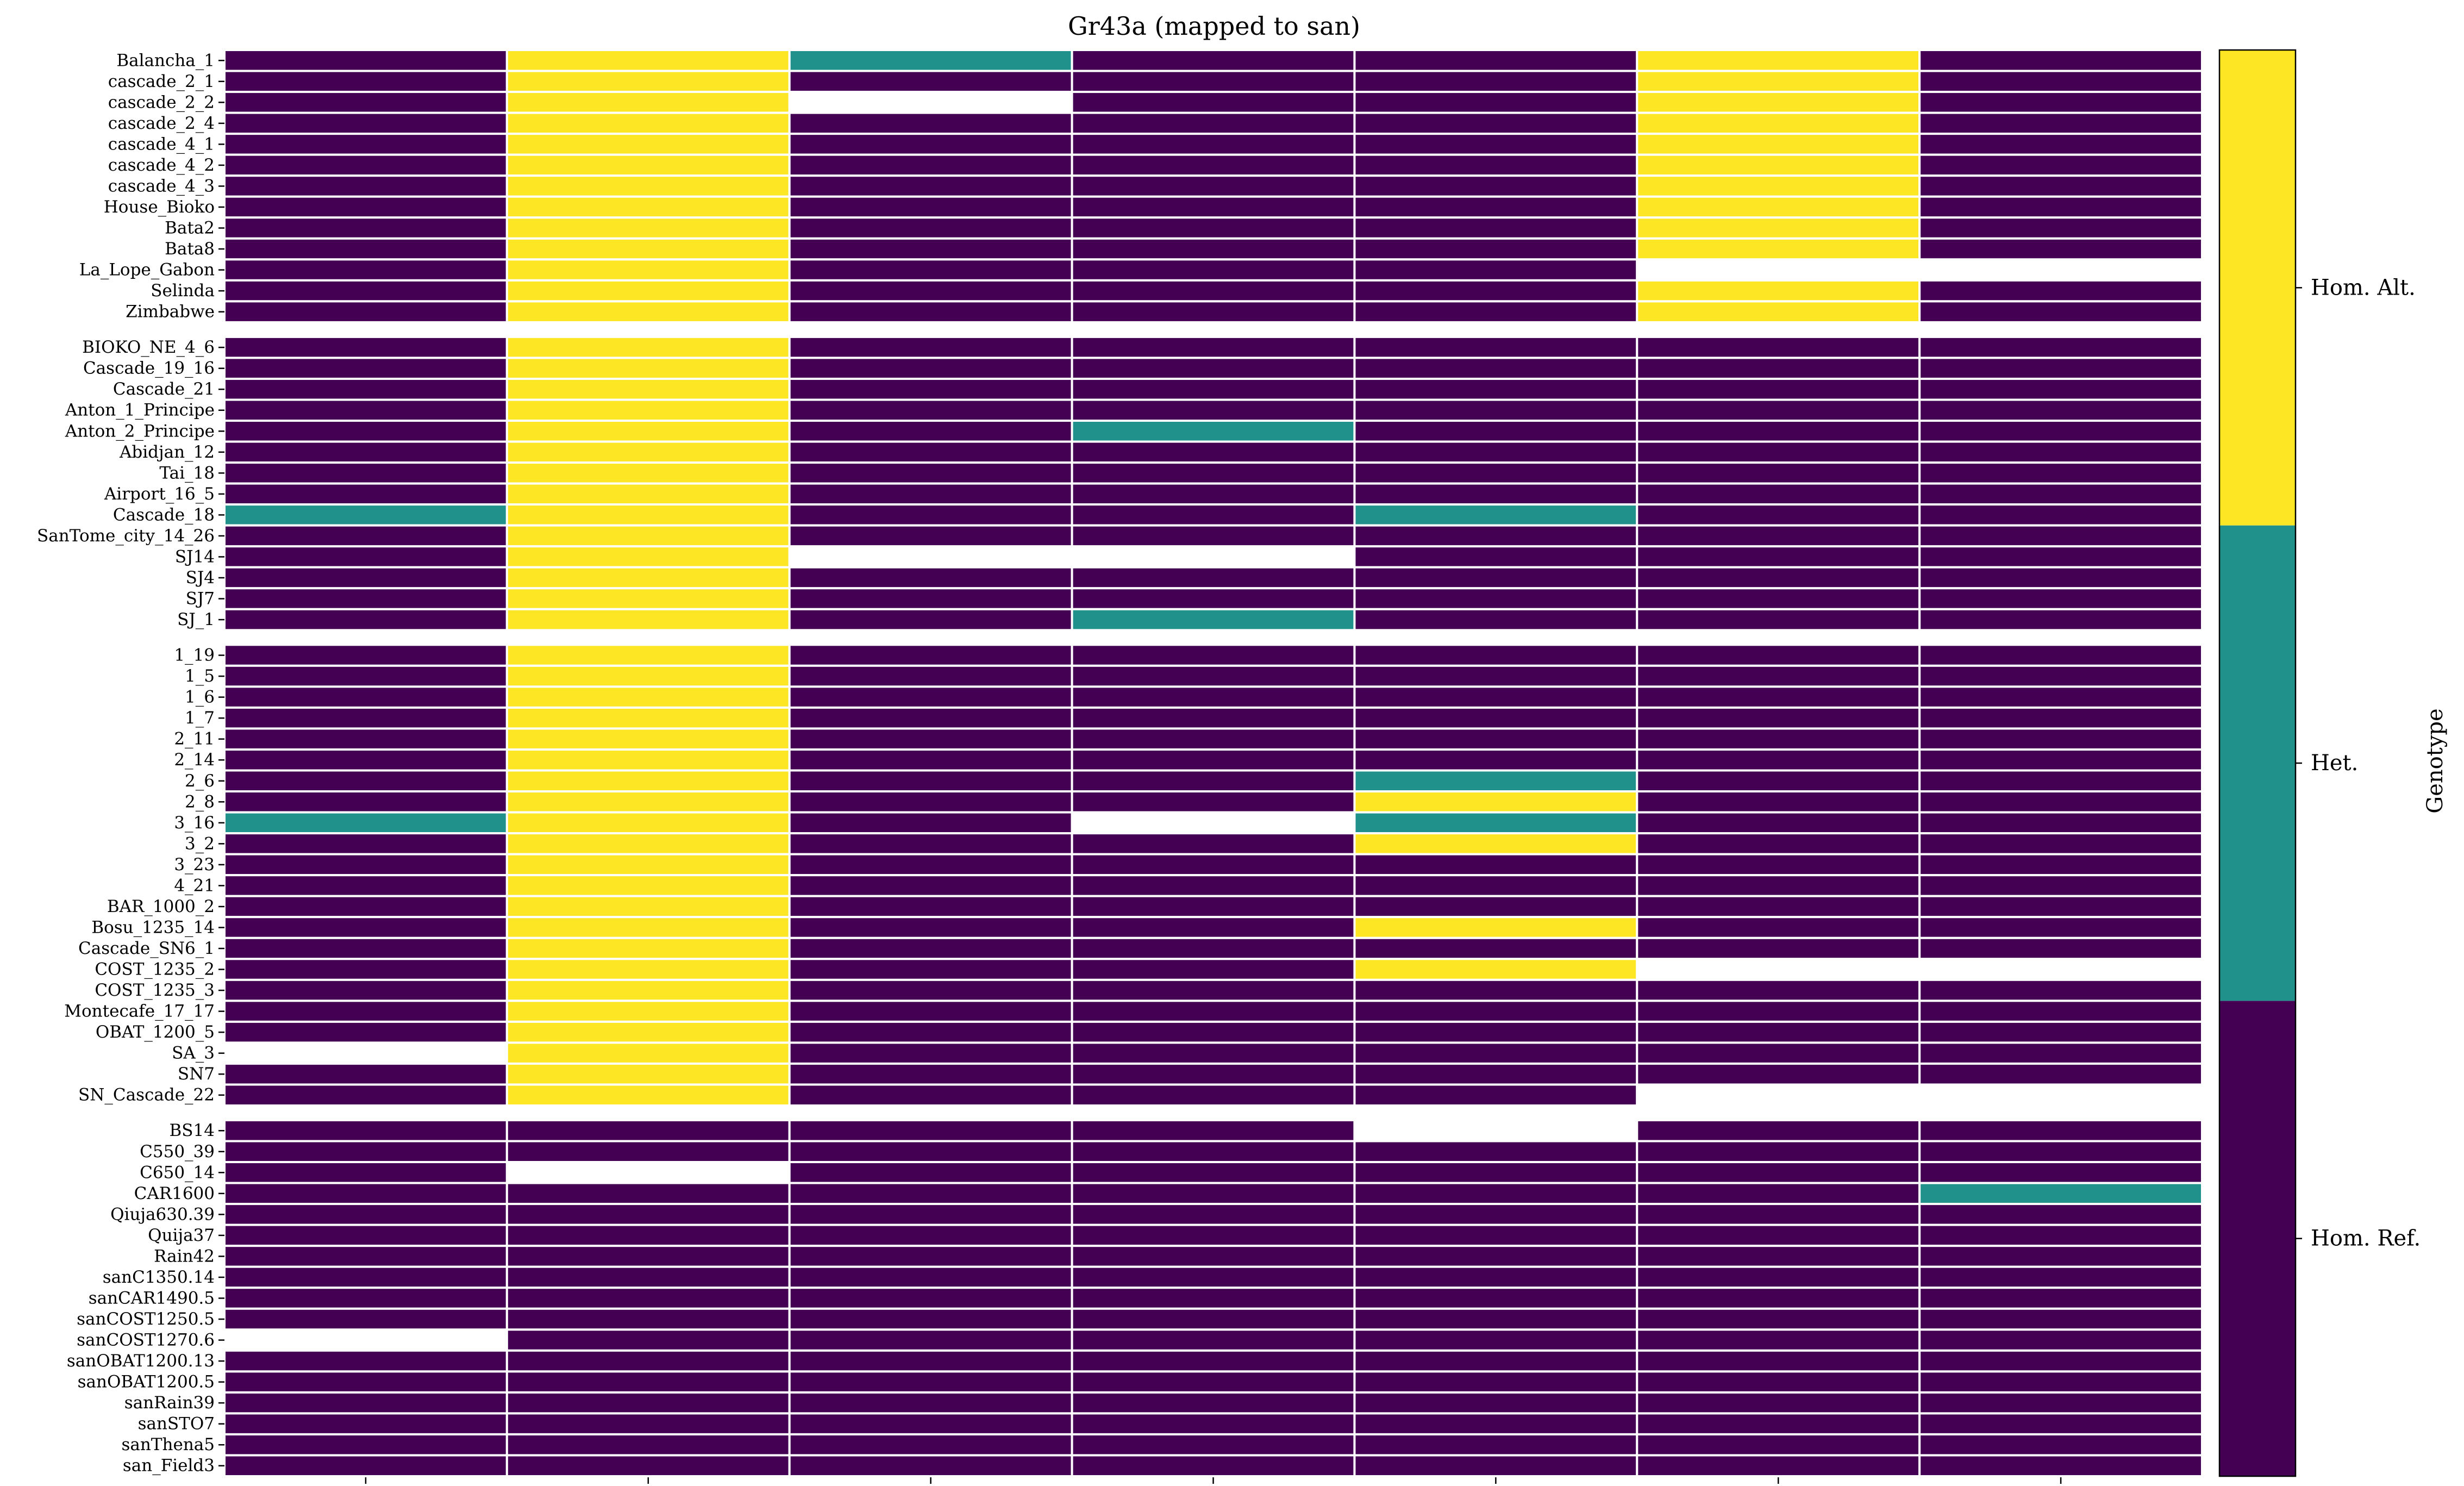  I want to click on row-label: 3_16, so click(194, 823).